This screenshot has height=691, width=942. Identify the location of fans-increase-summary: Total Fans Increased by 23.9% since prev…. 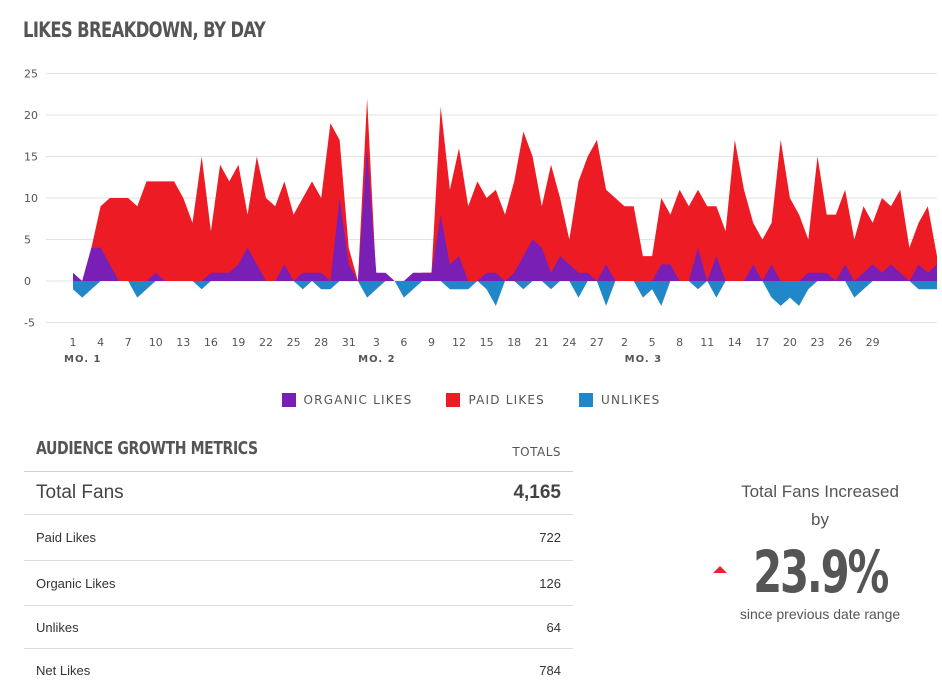
(820, 550).